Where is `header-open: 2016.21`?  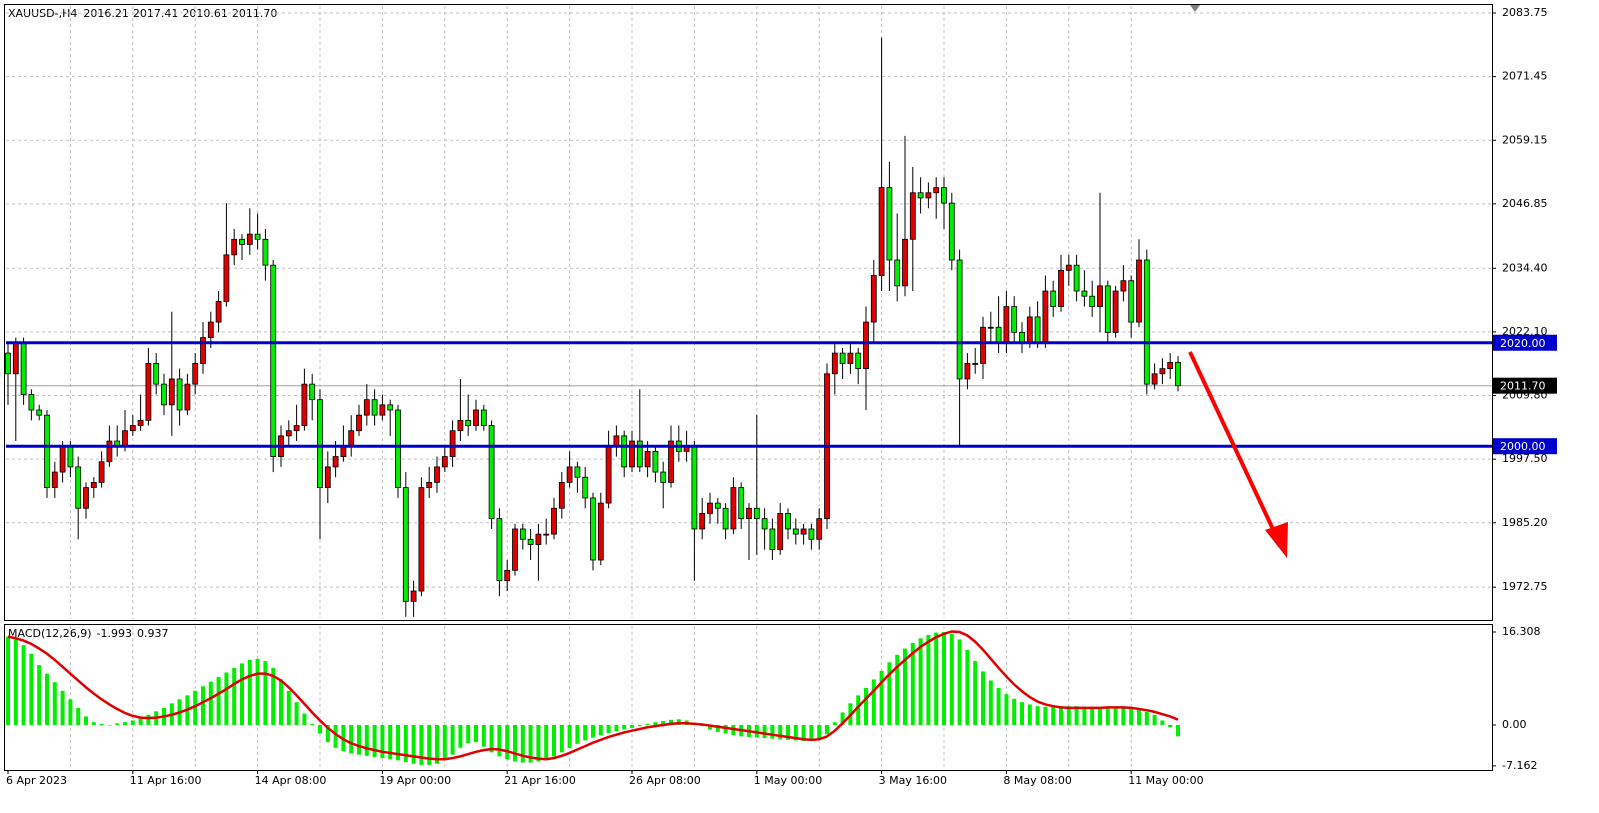 header-open: 2016.21 is located at coordinates (106, 13).